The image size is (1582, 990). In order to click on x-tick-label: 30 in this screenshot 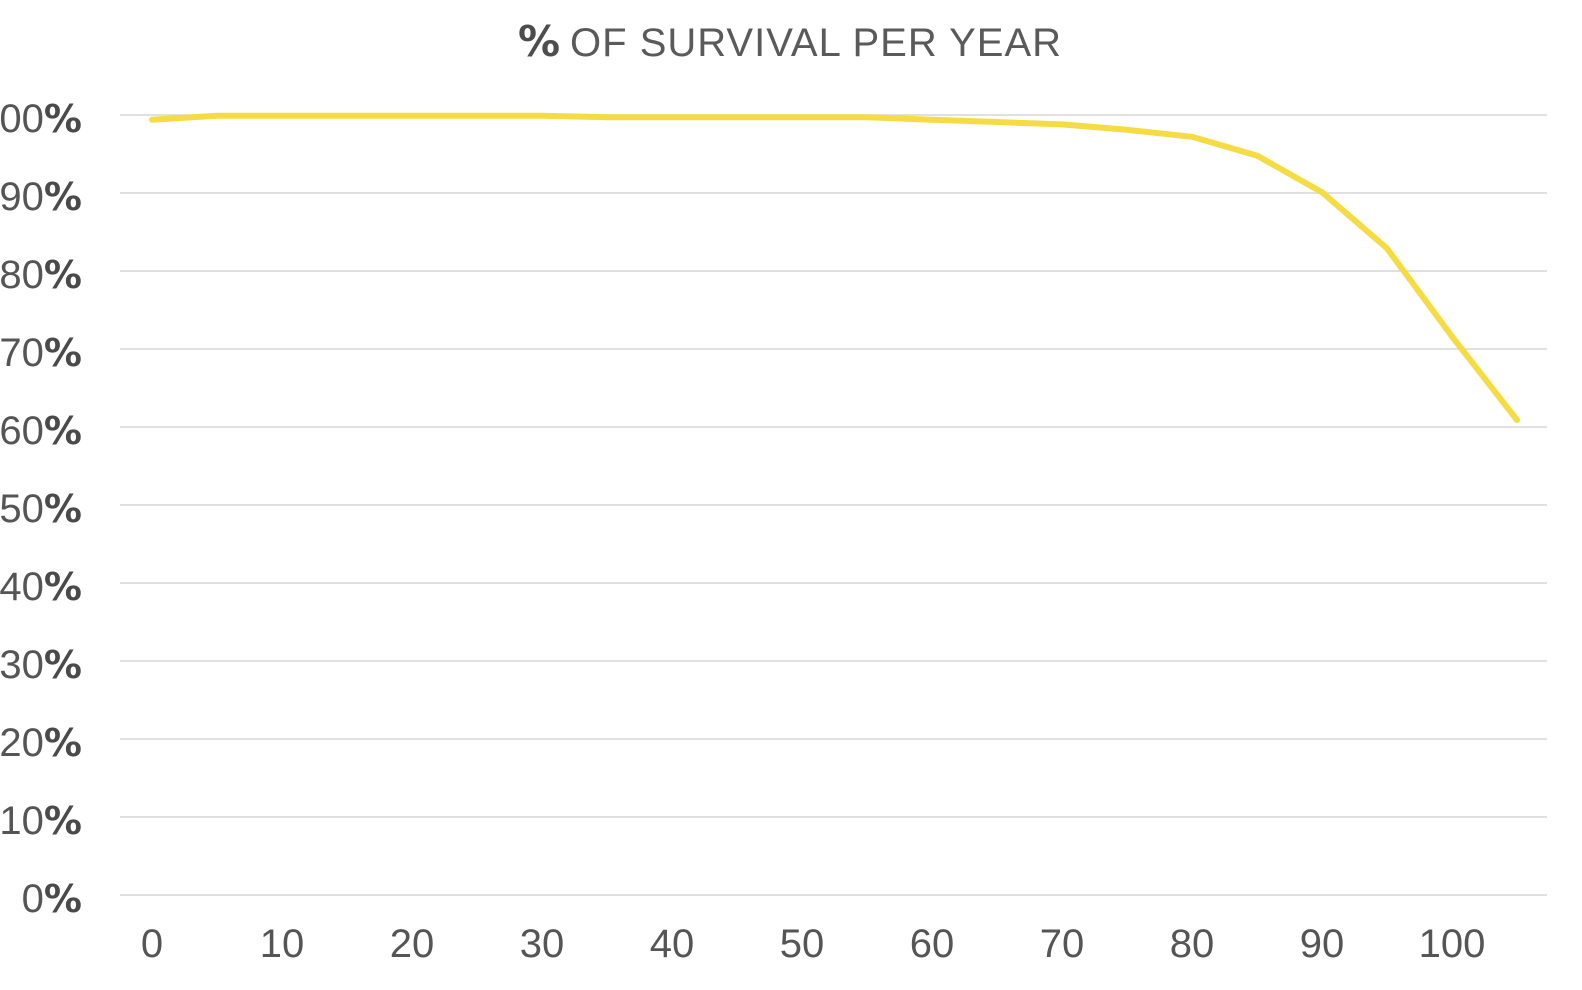, I will do `click(542, 944)`.